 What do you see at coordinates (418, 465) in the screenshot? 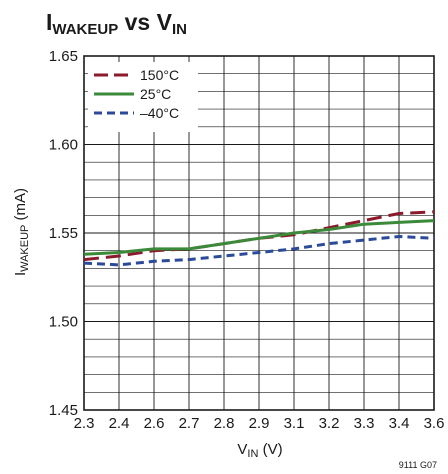
I see `figure-code: 9111 G07` at bounding box center [418, 465].